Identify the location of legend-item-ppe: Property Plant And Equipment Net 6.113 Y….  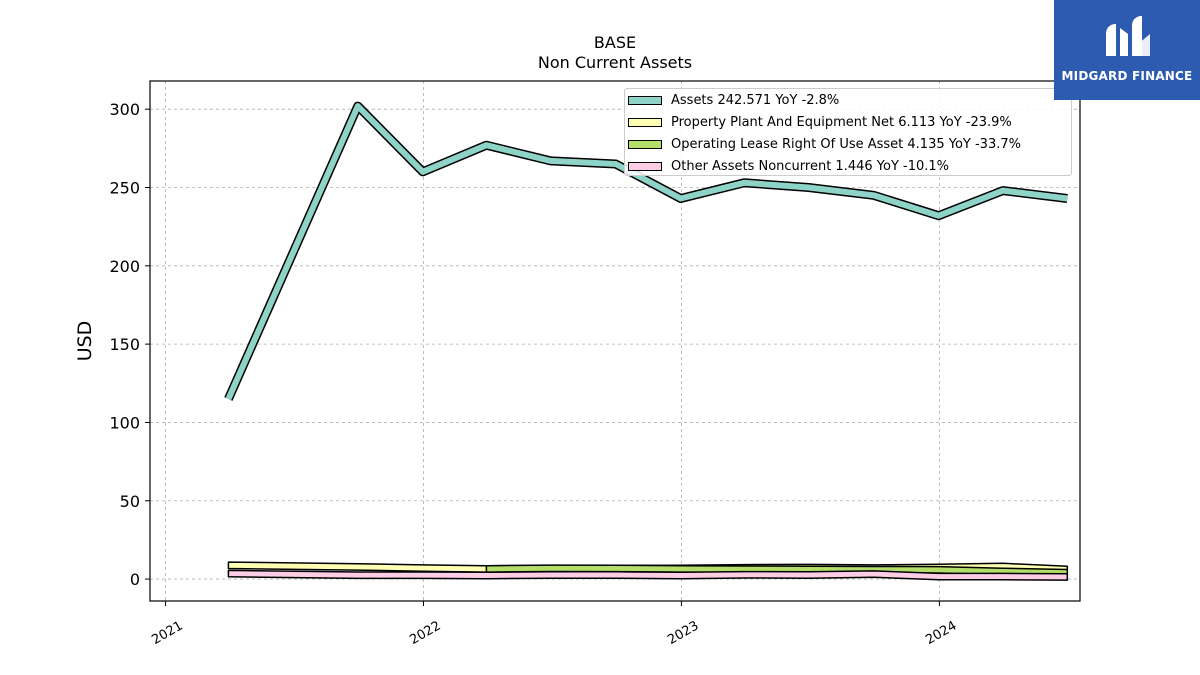
(818, 122).